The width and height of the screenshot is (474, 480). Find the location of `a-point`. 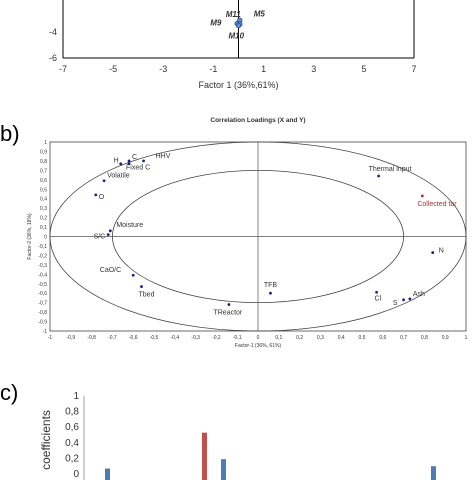

a-point is located at coordinates (238, 25).